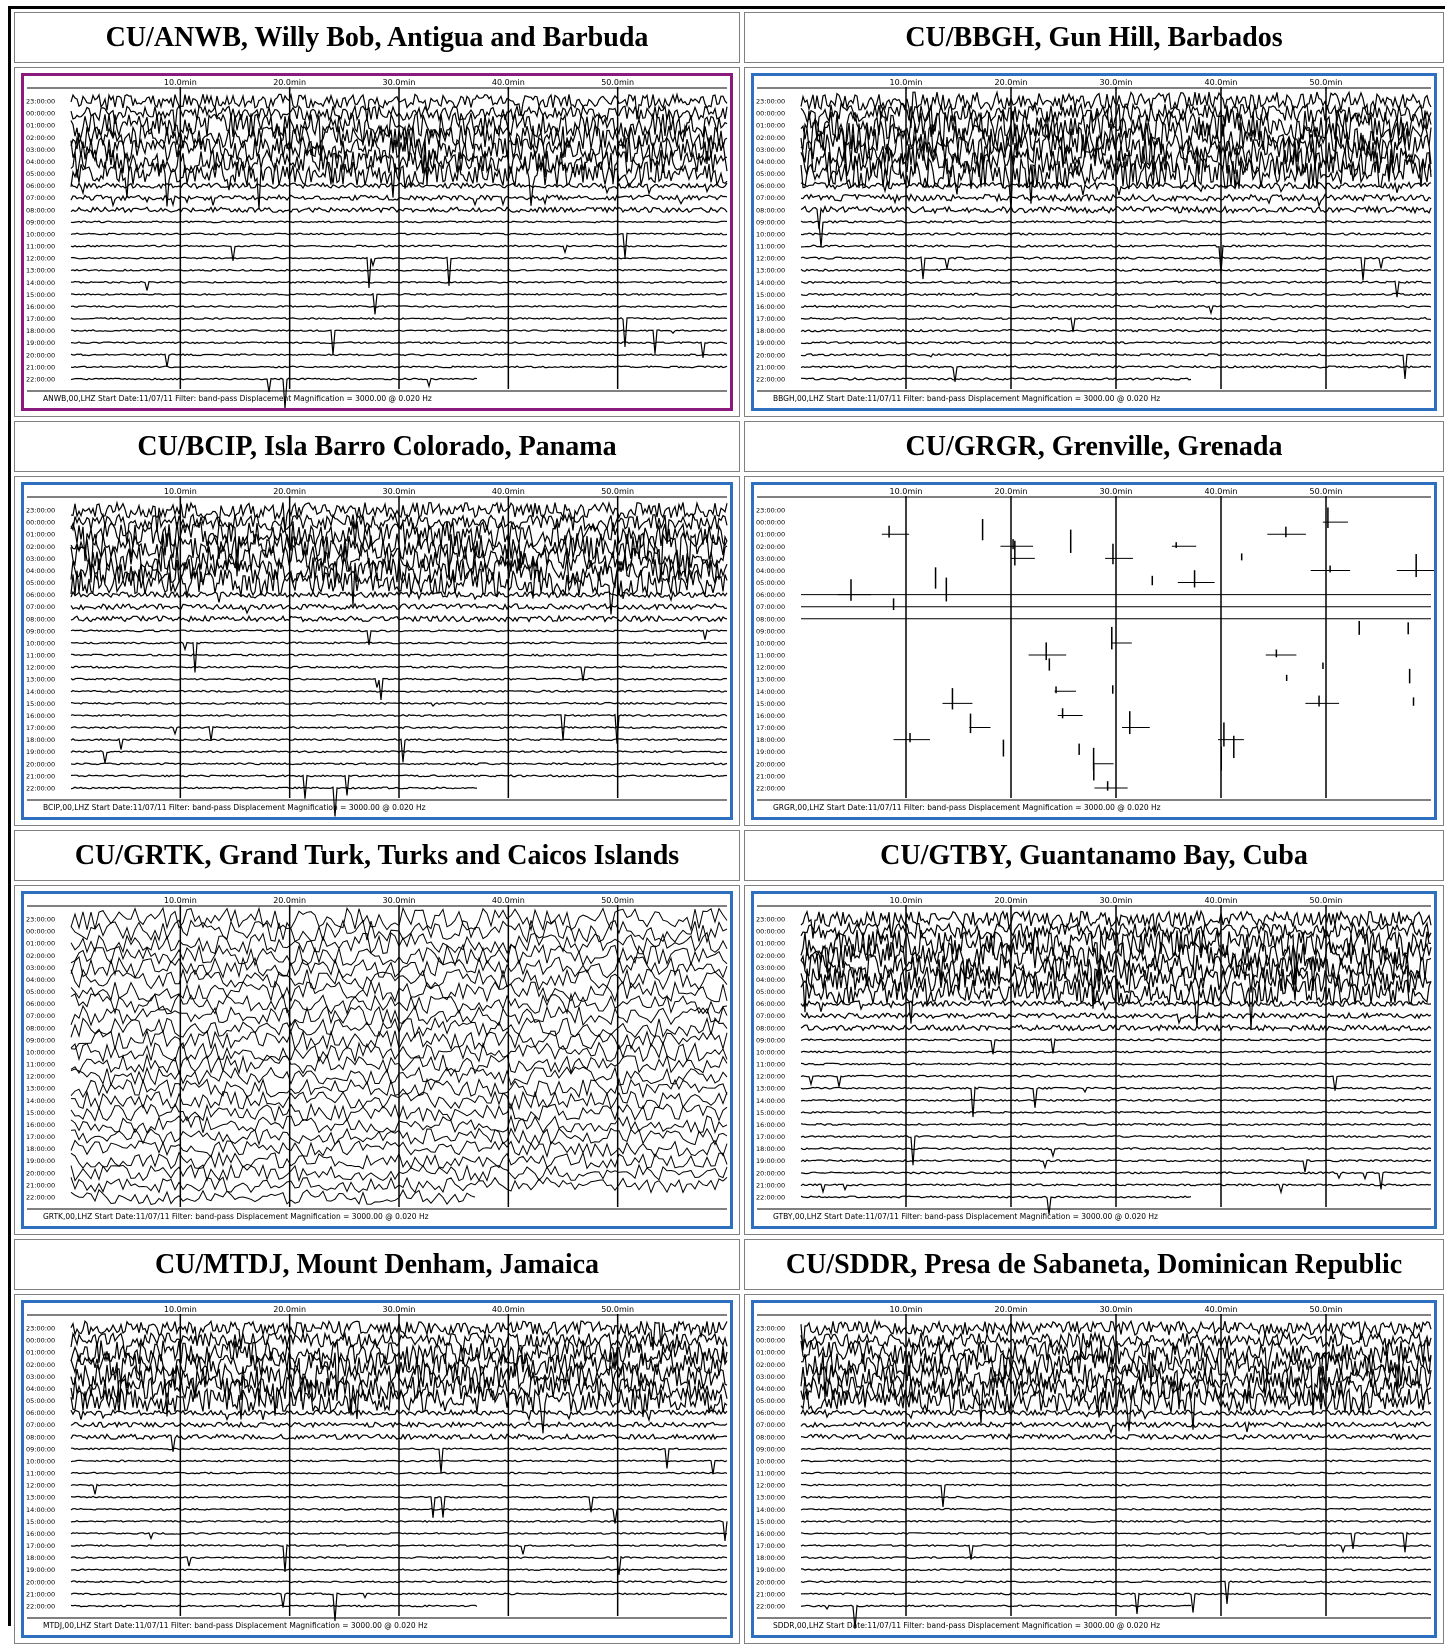  What do you see at coordinates (377, 1264) in the screenshot?
I see `station-title: CU/MTDJ, Mount Denham, Jamaica` at bounding box center [377, 1264].